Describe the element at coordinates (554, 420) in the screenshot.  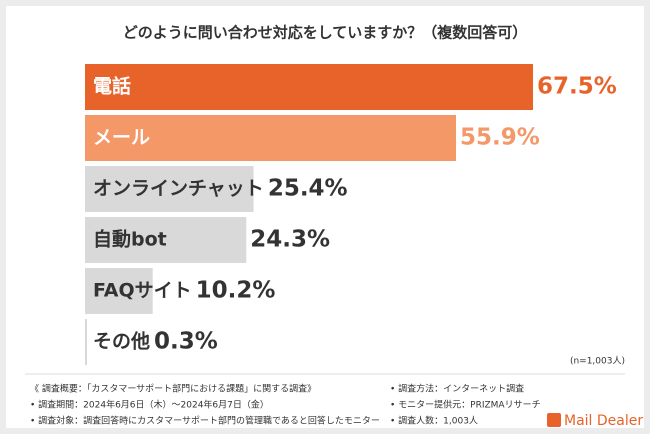
I see `logo-icon` at that location.